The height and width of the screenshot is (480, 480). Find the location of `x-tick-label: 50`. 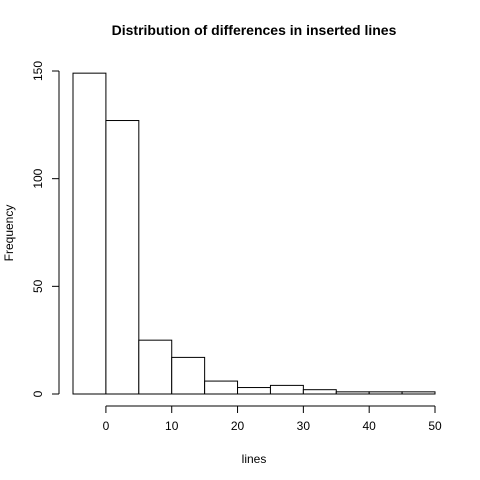

x-tick-label: 50 is located at coordinates (435, 426).